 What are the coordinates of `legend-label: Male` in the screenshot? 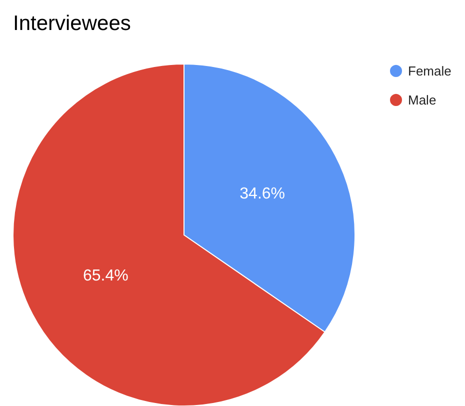 It's located at (422, 100).